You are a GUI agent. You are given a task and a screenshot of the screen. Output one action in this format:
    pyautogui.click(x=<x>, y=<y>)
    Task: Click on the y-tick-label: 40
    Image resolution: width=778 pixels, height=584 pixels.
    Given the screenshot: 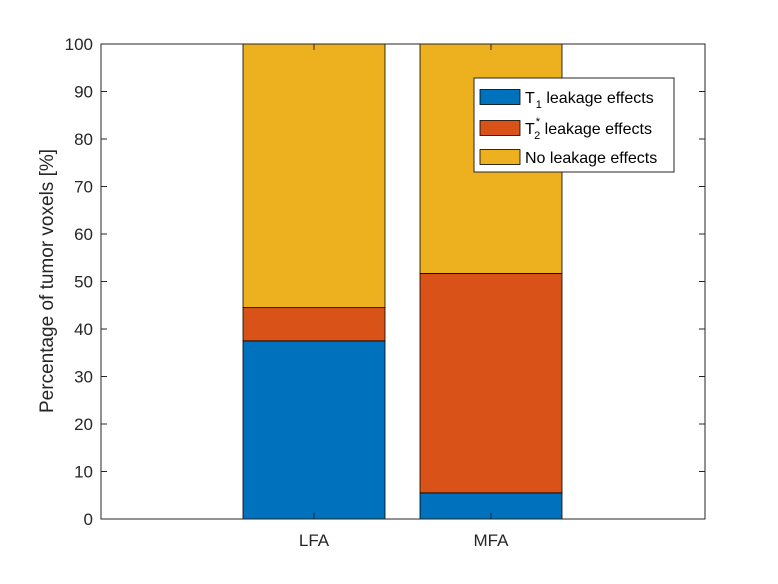 What is the action you would take?
    pyautogui.click(x=83, y=329)
    